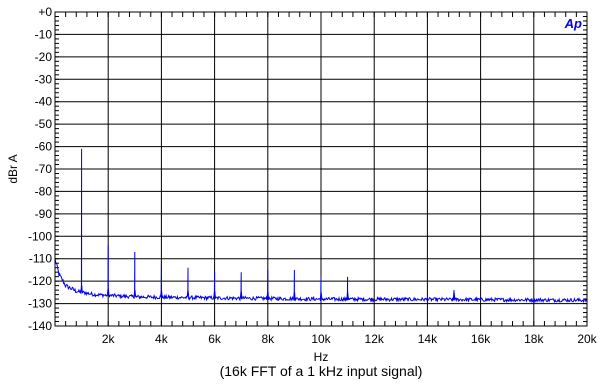  Describe the element at coordinates (350, 339) in the screenshot. I see `x-tick-labels: 2k 4k 6k 8k 10k 12k 14k 16k 18k 20k` at that location.